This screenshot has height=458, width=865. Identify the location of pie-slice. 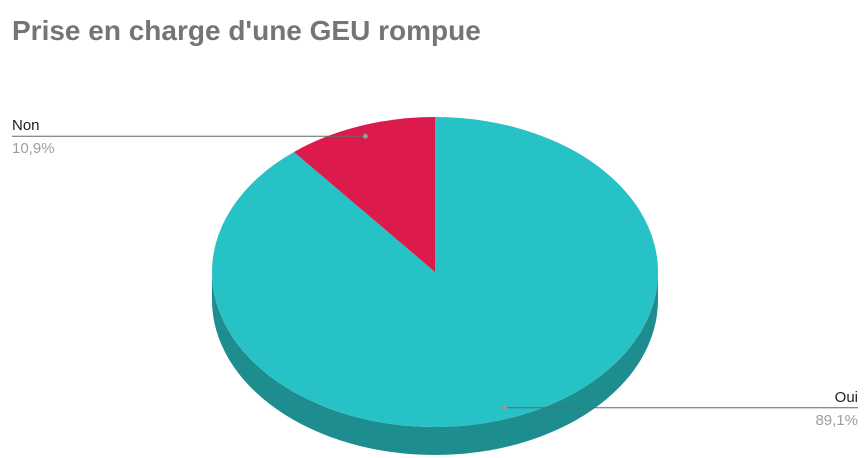
(364, 194).